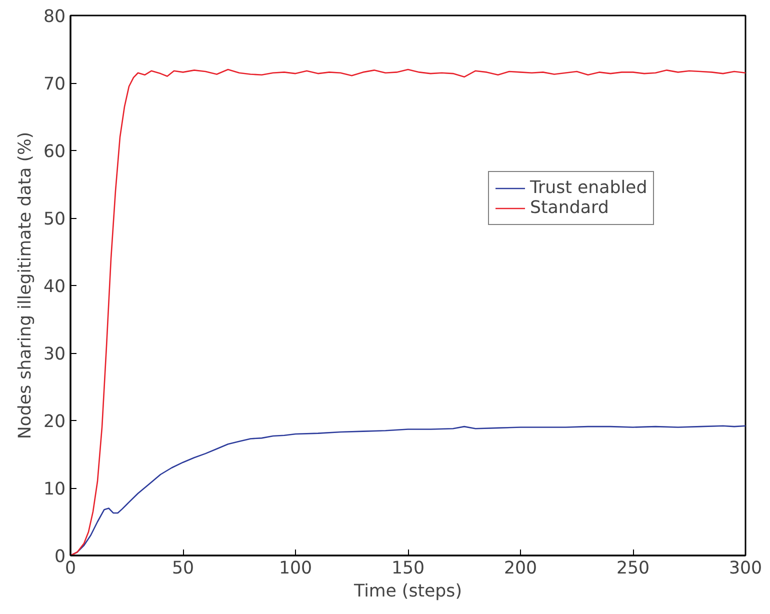 Image resolution: width=770 pixels, height=614 pixels. I want to click on y-axis-title: Nodes sharing illegitimate data (%), so click(25, 286).